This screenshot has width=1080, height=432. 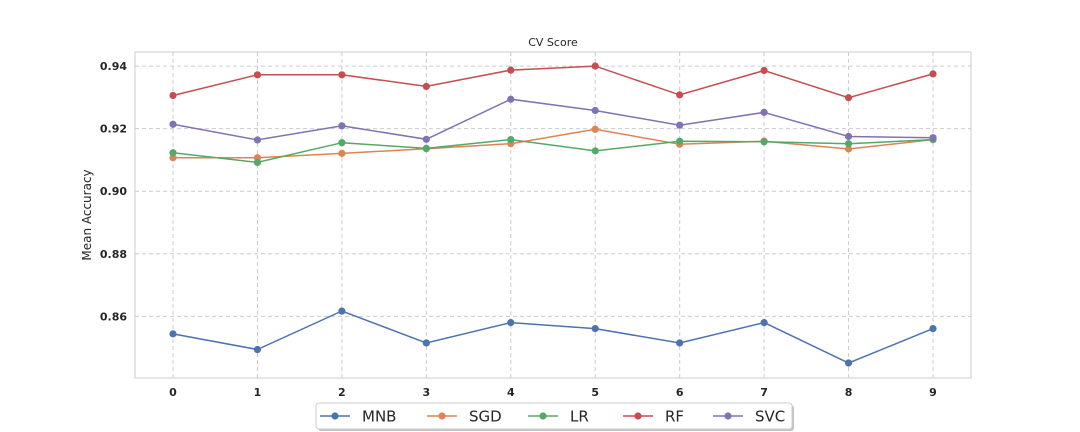 I want to click on x-tick-label: 9, so click(x=933, y=392).